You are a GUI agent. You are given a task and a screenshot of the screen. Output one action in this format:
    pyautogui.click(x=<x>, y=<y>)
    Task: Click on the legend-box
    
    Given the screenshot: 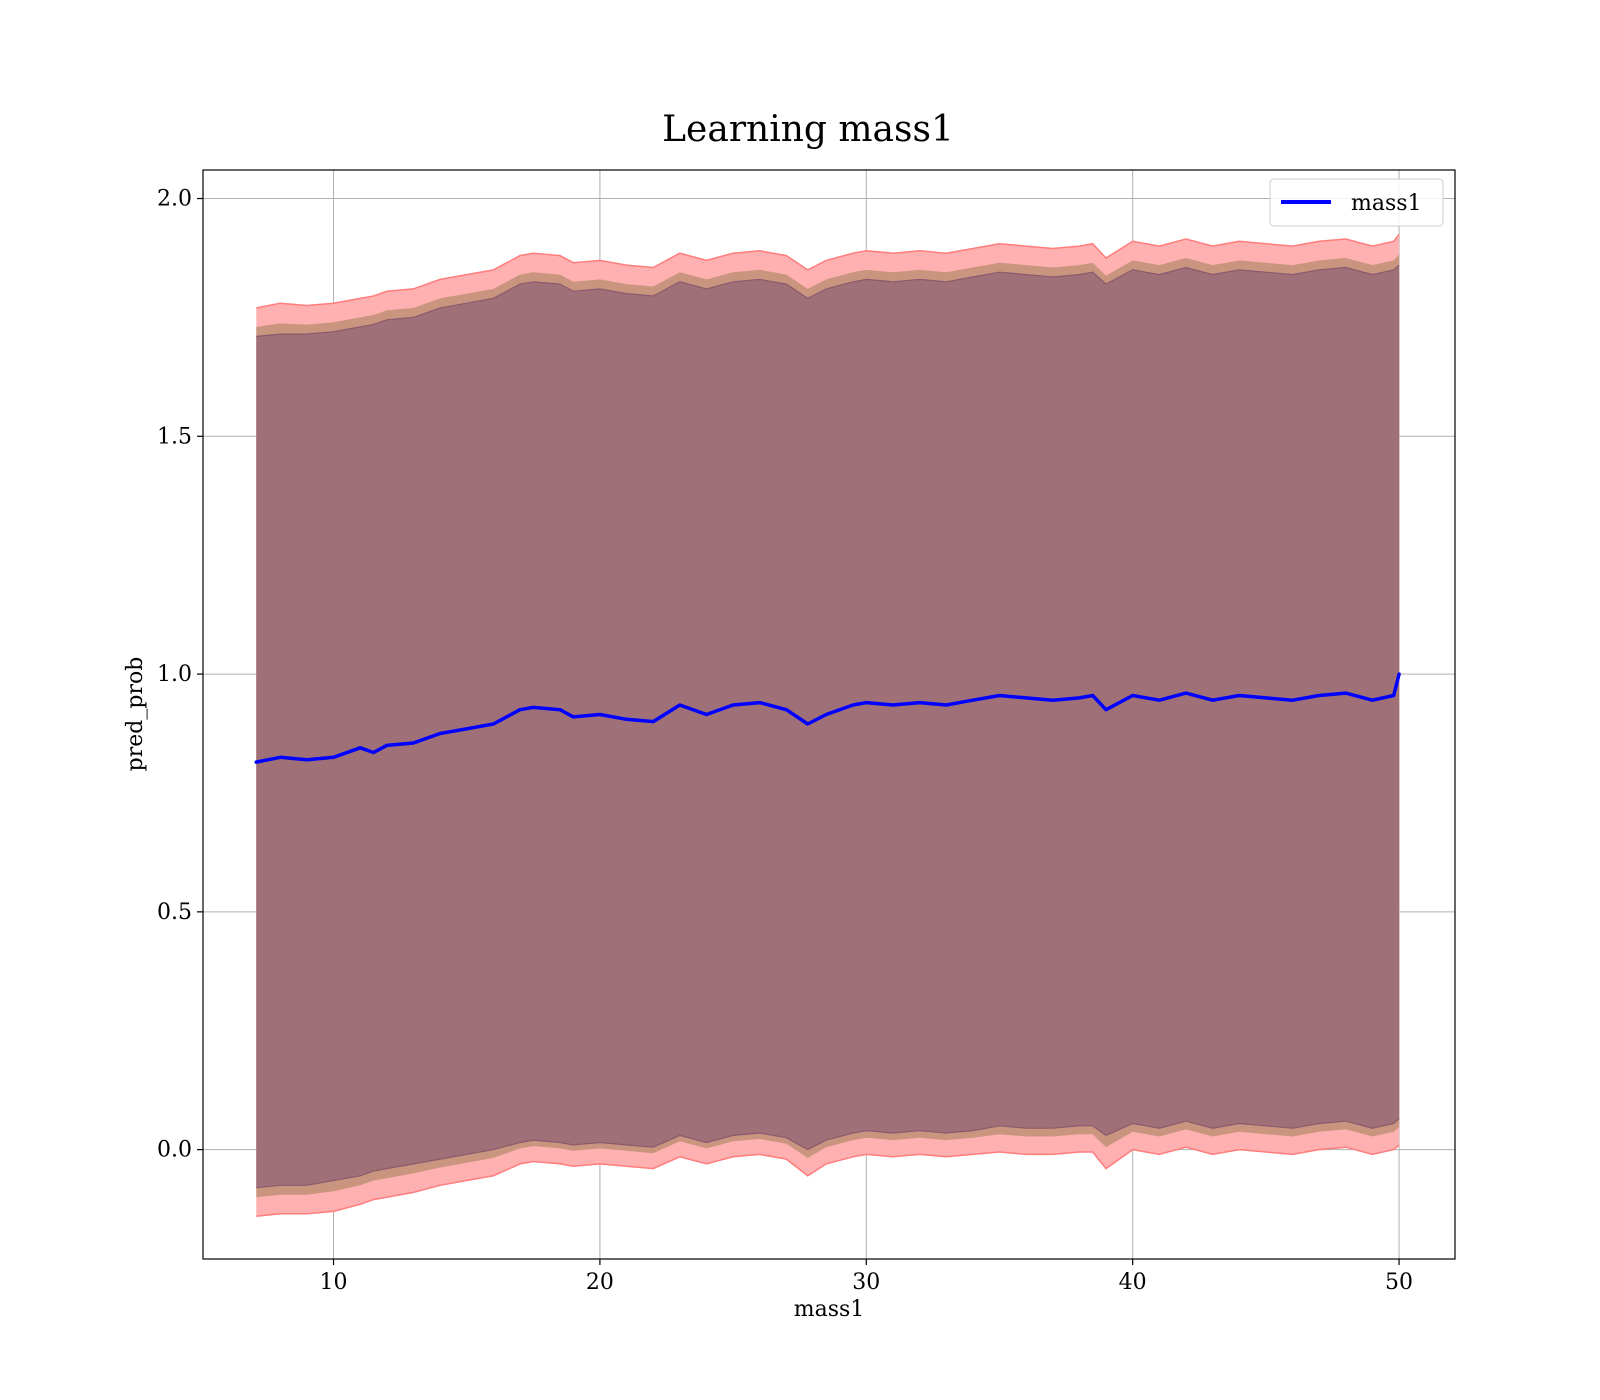 What is the action you would take?
    pyautogui.click(x=1356, y=202)
    